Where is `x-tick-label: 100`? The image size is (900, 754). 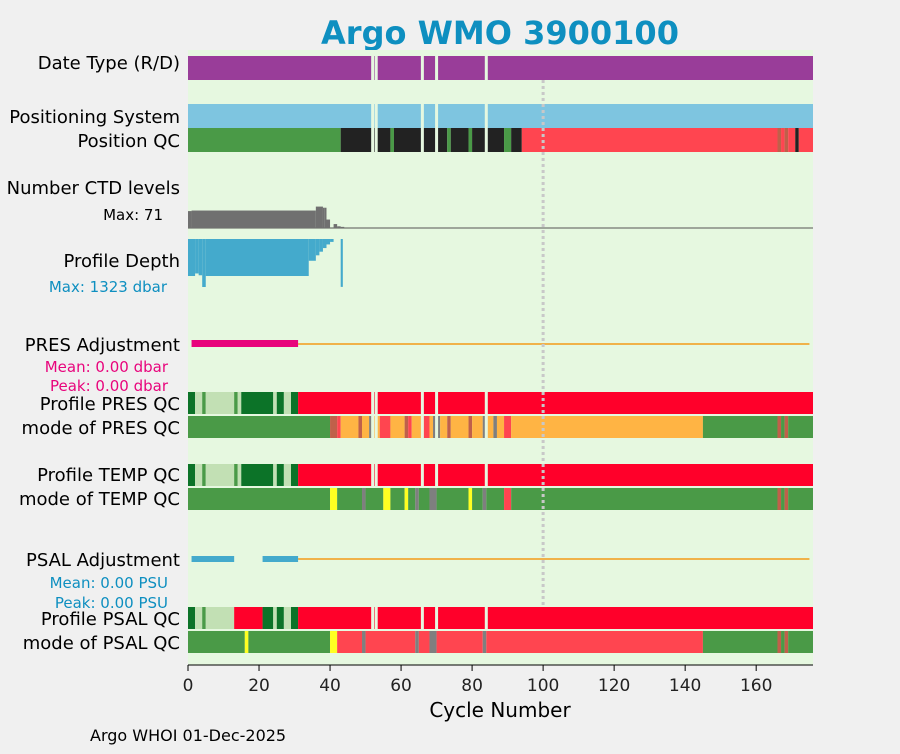 x-tick-label: 100 is located at coordinates (543, 686).